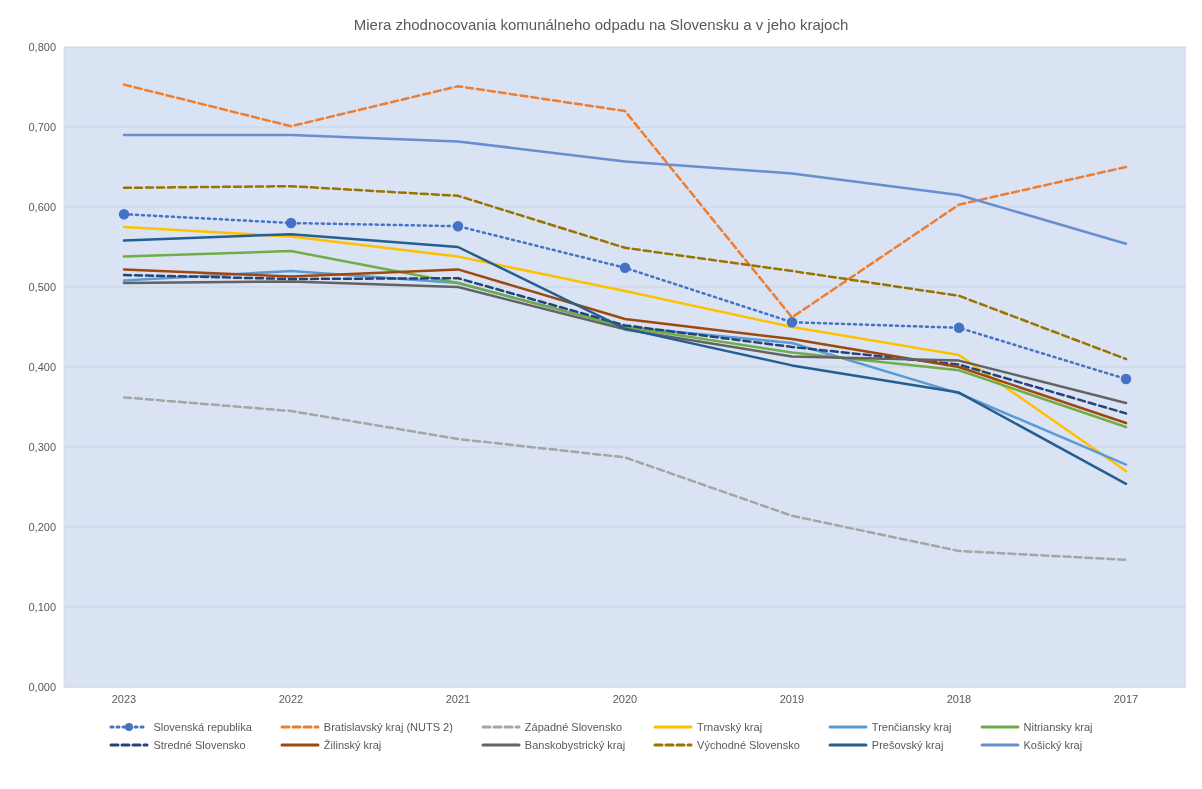 The height and width of the screenshot is (789, 1202). I want to click on x-tick-label: 2020, so click(625, 698).